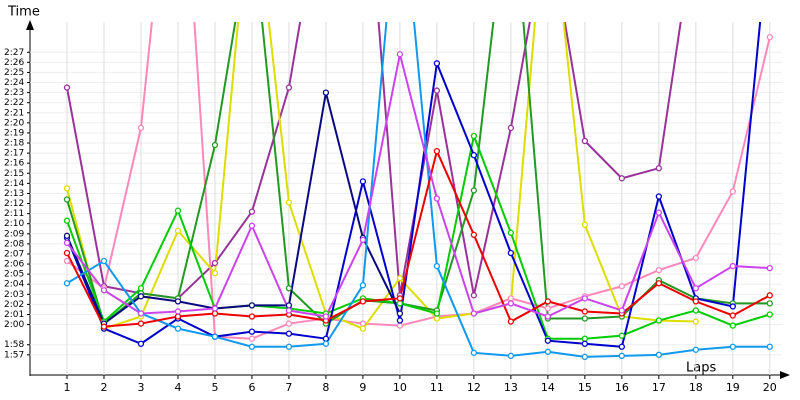  Describe the element at coordinates (288, 387) in the screenshot. I see `x-tick-label: 7` at that location.